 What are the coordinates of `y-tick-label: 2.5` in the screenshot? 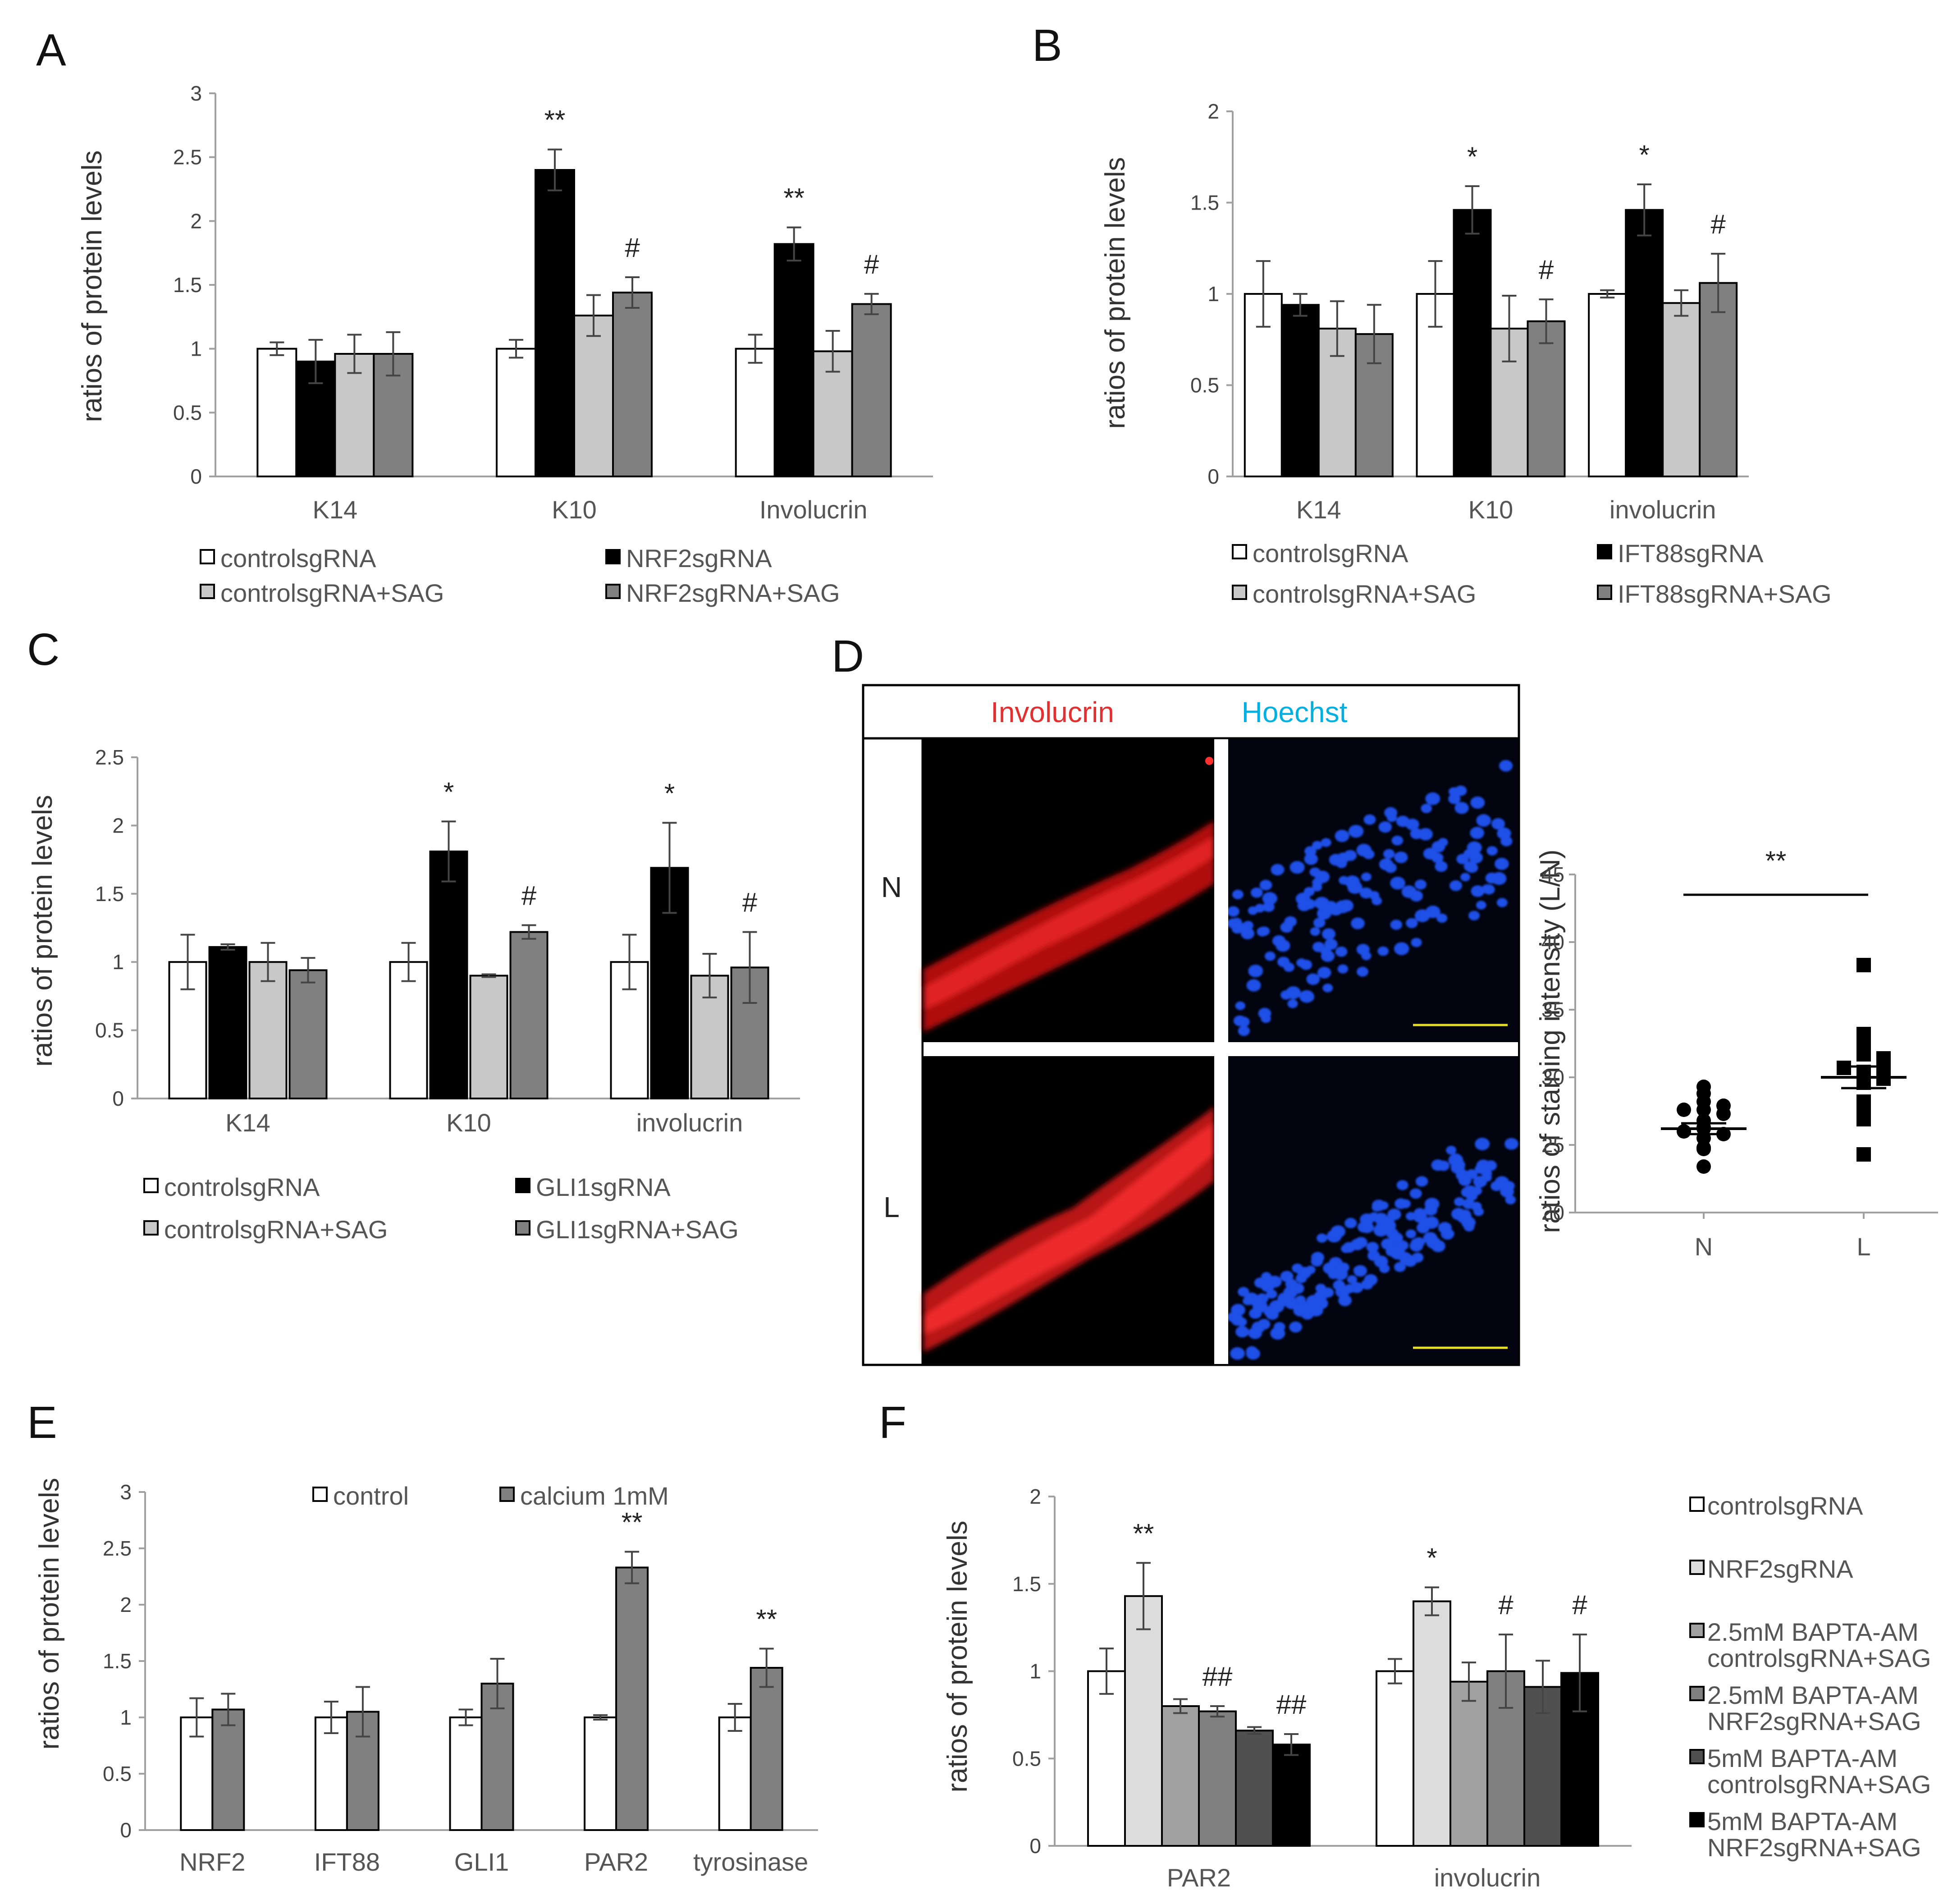 It's located at (109, 757).